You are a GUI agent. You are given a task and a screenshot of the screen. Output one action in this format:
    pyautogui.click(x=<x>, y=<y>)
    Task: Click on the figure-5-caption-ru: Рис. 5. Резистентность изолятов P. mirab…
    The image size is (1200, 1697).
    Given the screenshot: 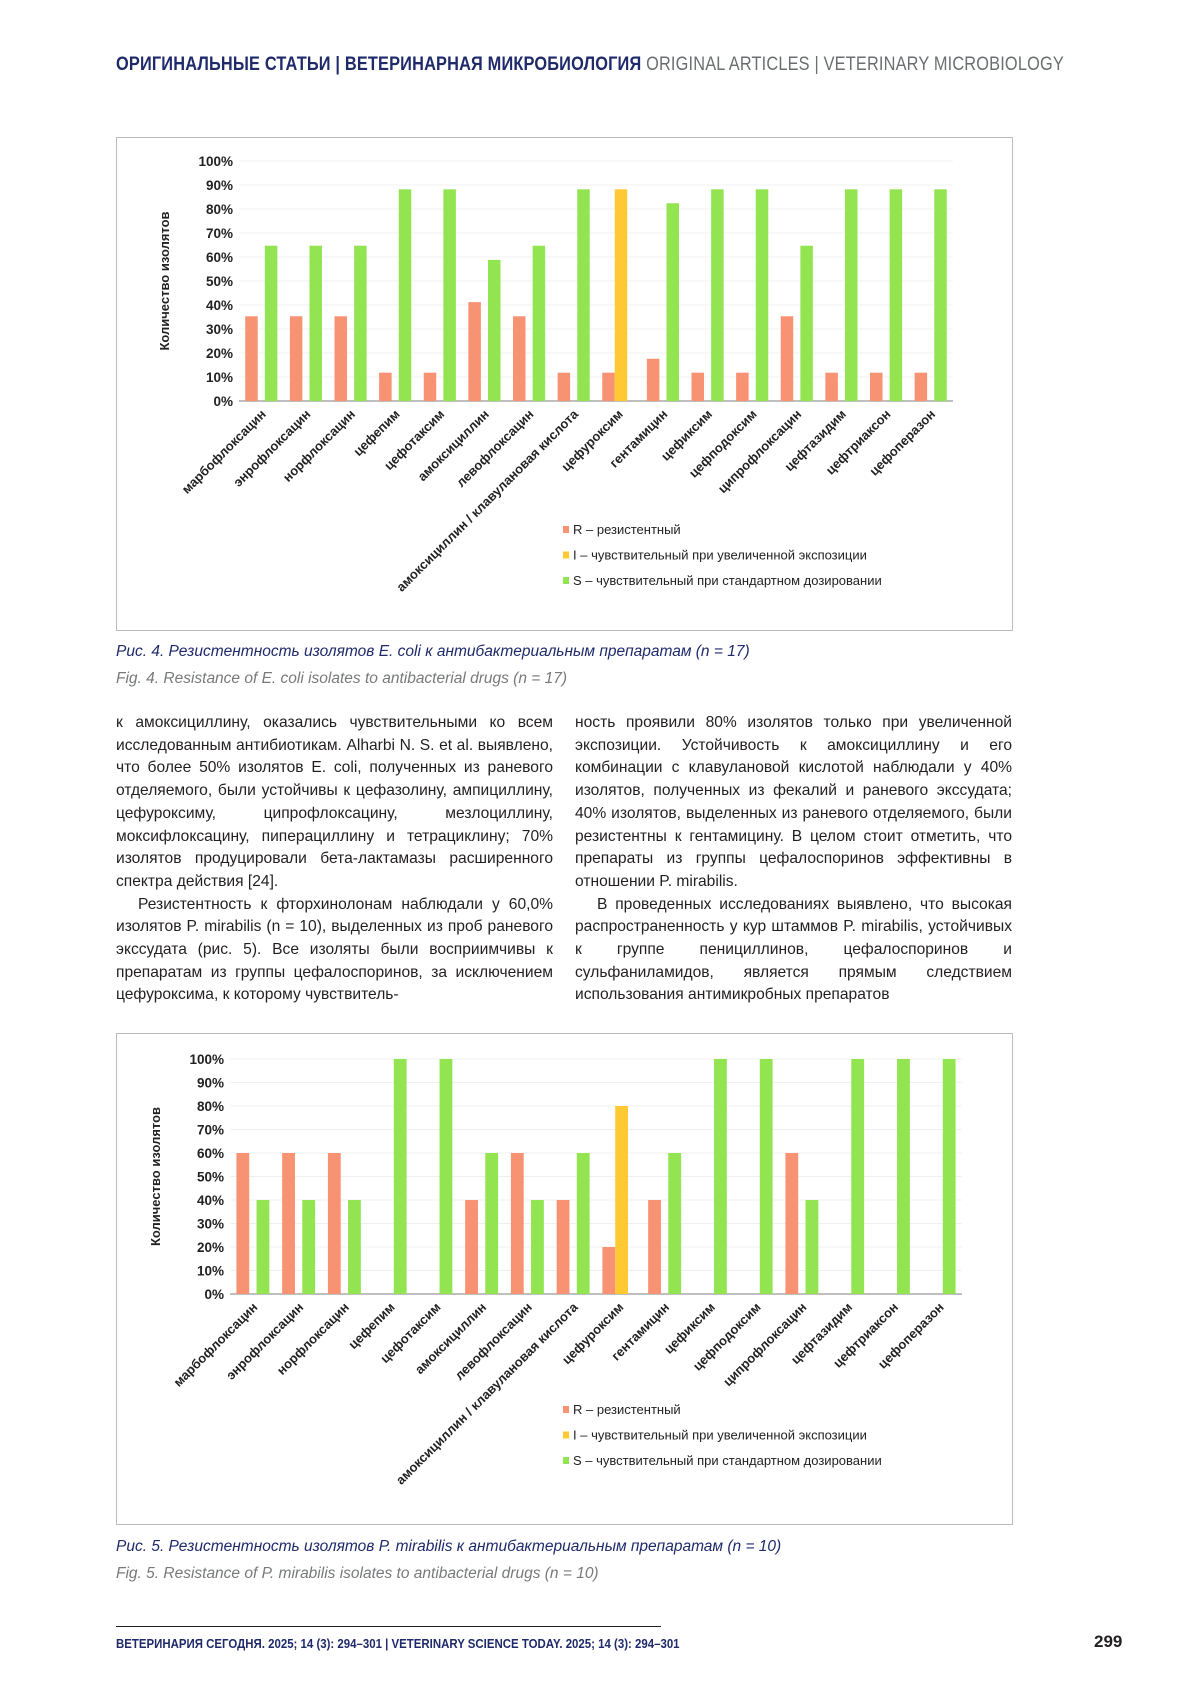 What is the action you would take?
    pyautogui.click(x=449, y=1546)
    